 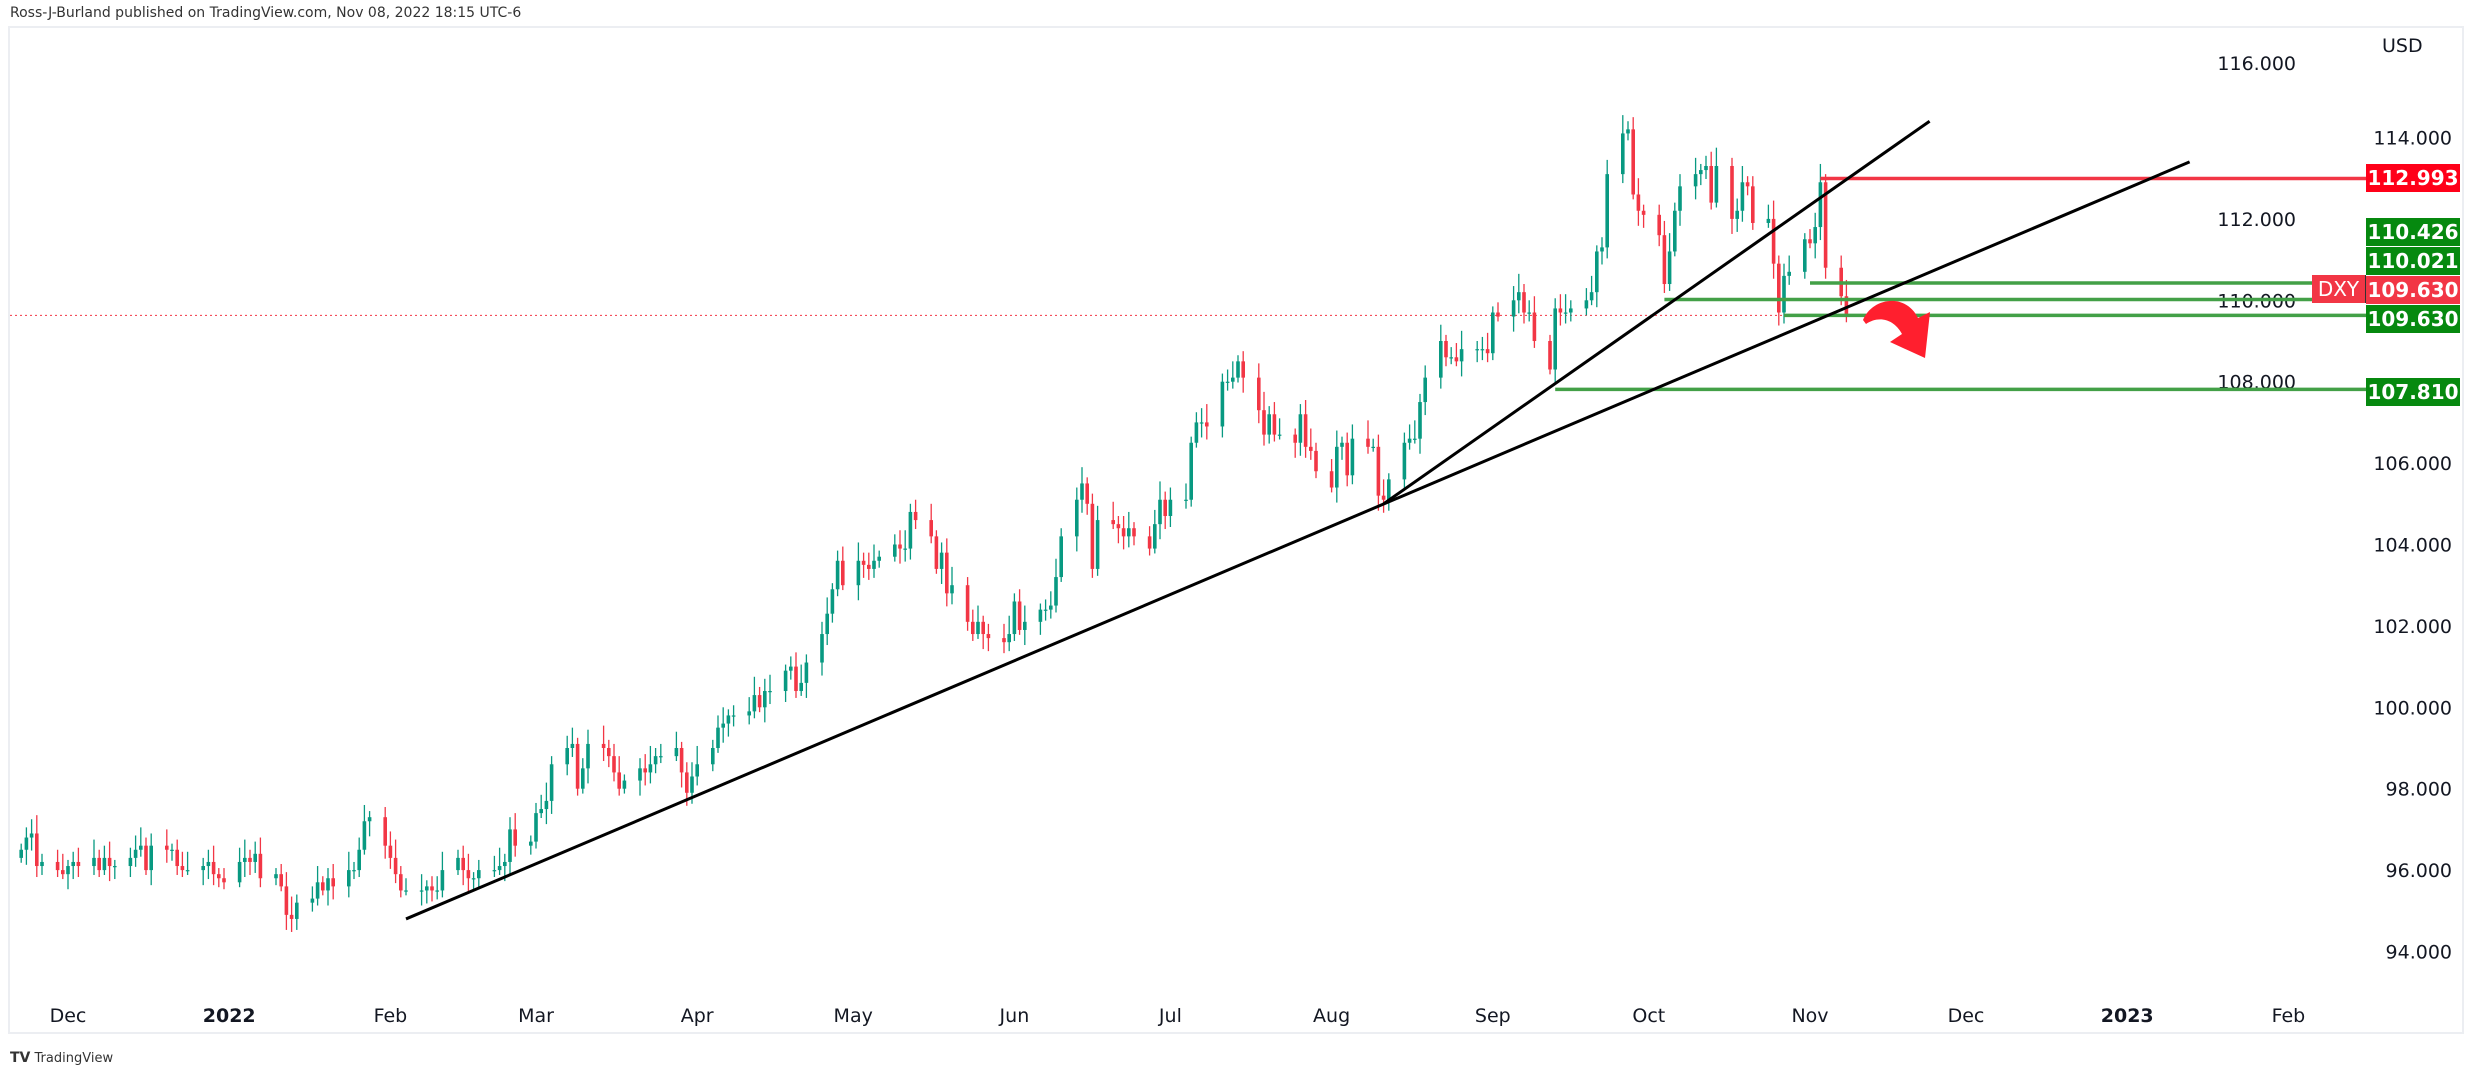 I want to click on y-tick-label: 110.000, so click(x=2256, y=301).